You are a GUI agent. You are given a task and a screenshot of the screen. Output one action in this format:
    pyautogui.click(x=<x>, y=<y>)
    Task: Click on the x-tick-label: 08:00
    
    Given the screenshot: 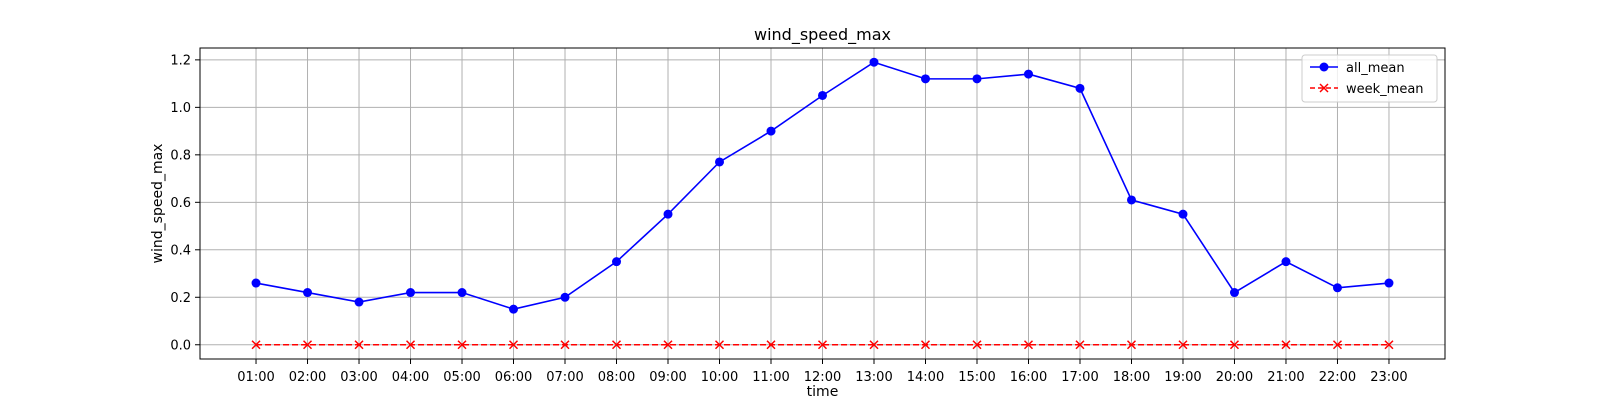 What is the action you would take?
    pyautogui.click(x=616, y=377)
    